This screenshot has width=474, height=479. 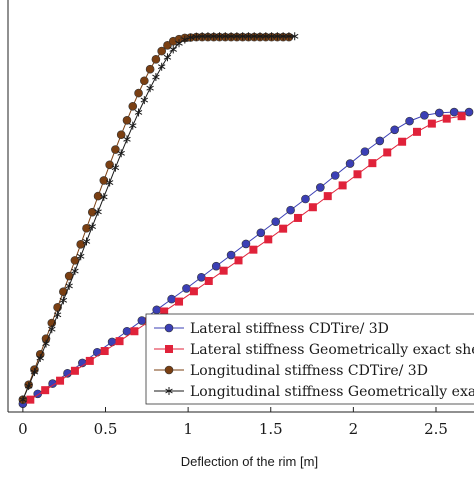 I want to click on legend-box, so click(x=309, y=359).